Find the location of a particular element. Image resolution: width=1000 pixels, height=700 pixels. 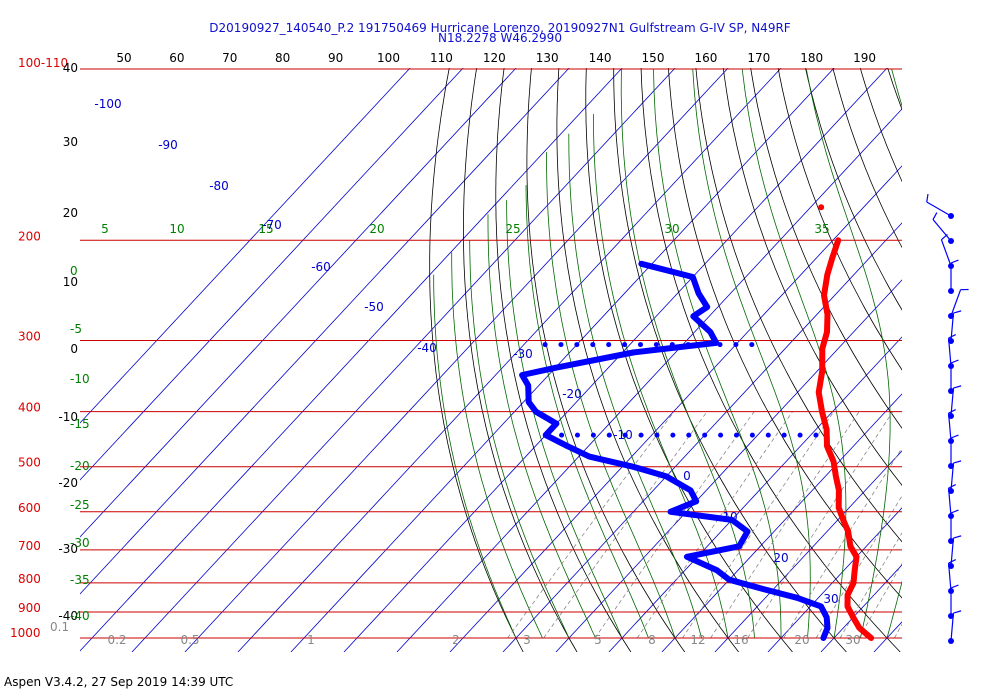

footer-version: Aspen V3.4.2, 27 Sep 2019 14:39 UTC is located at coordinates (119, 682).